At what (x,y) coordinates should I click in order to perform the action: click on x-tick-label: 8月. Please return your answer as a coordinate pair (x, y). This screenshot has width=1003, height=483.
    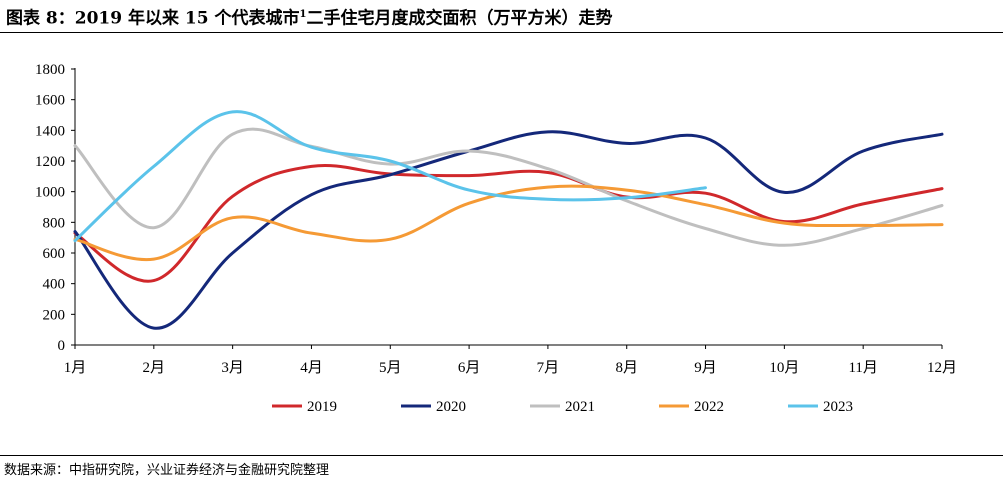
    Looking at the image, I should click on (626, 368).